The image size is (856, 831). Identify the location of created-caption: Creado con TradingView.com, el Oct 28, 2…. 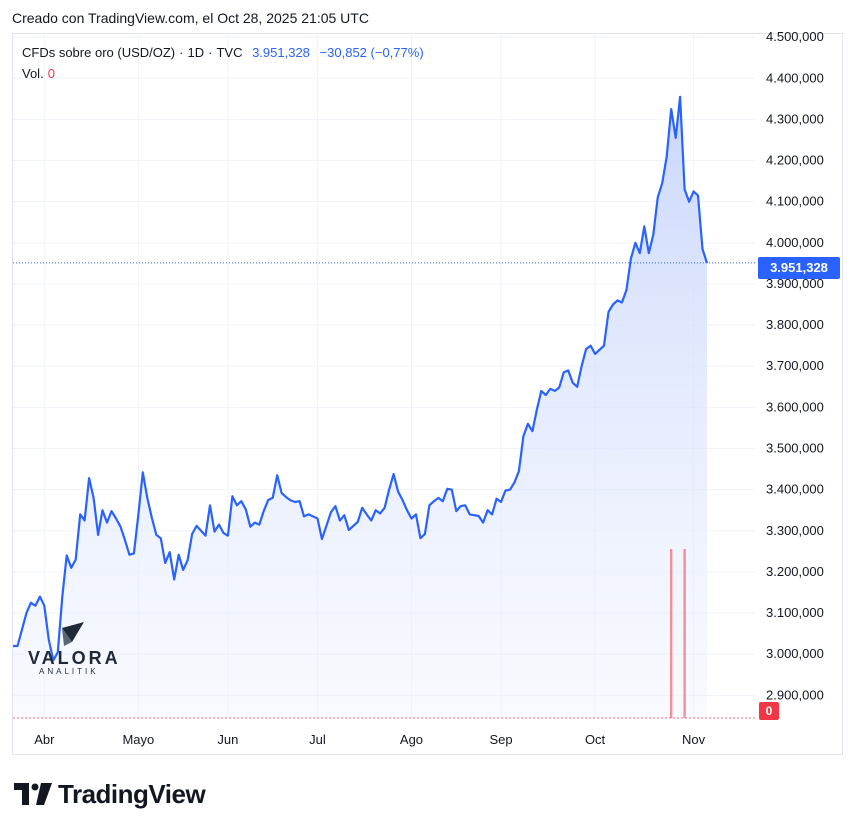
(190, 18).